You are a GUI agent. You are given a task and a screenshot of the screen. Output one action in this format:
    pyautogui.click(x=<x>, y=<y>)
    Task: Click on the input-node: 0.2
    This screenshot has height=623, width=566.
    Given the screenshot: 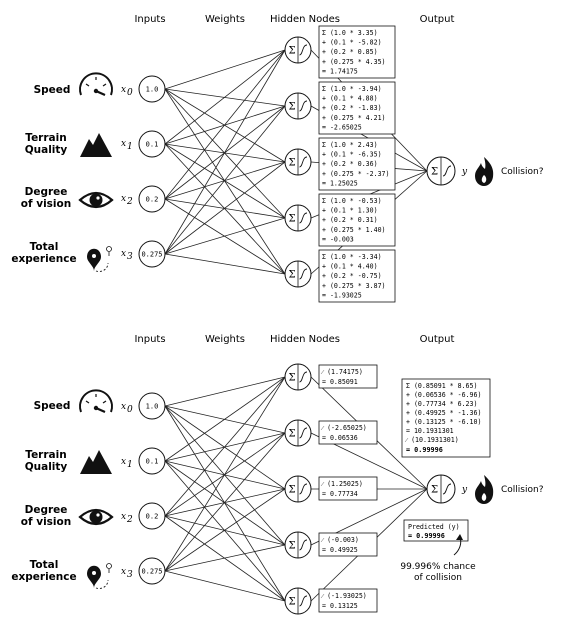 What is the action you would take?
    pyautogui.click(x=152, y=516)
    